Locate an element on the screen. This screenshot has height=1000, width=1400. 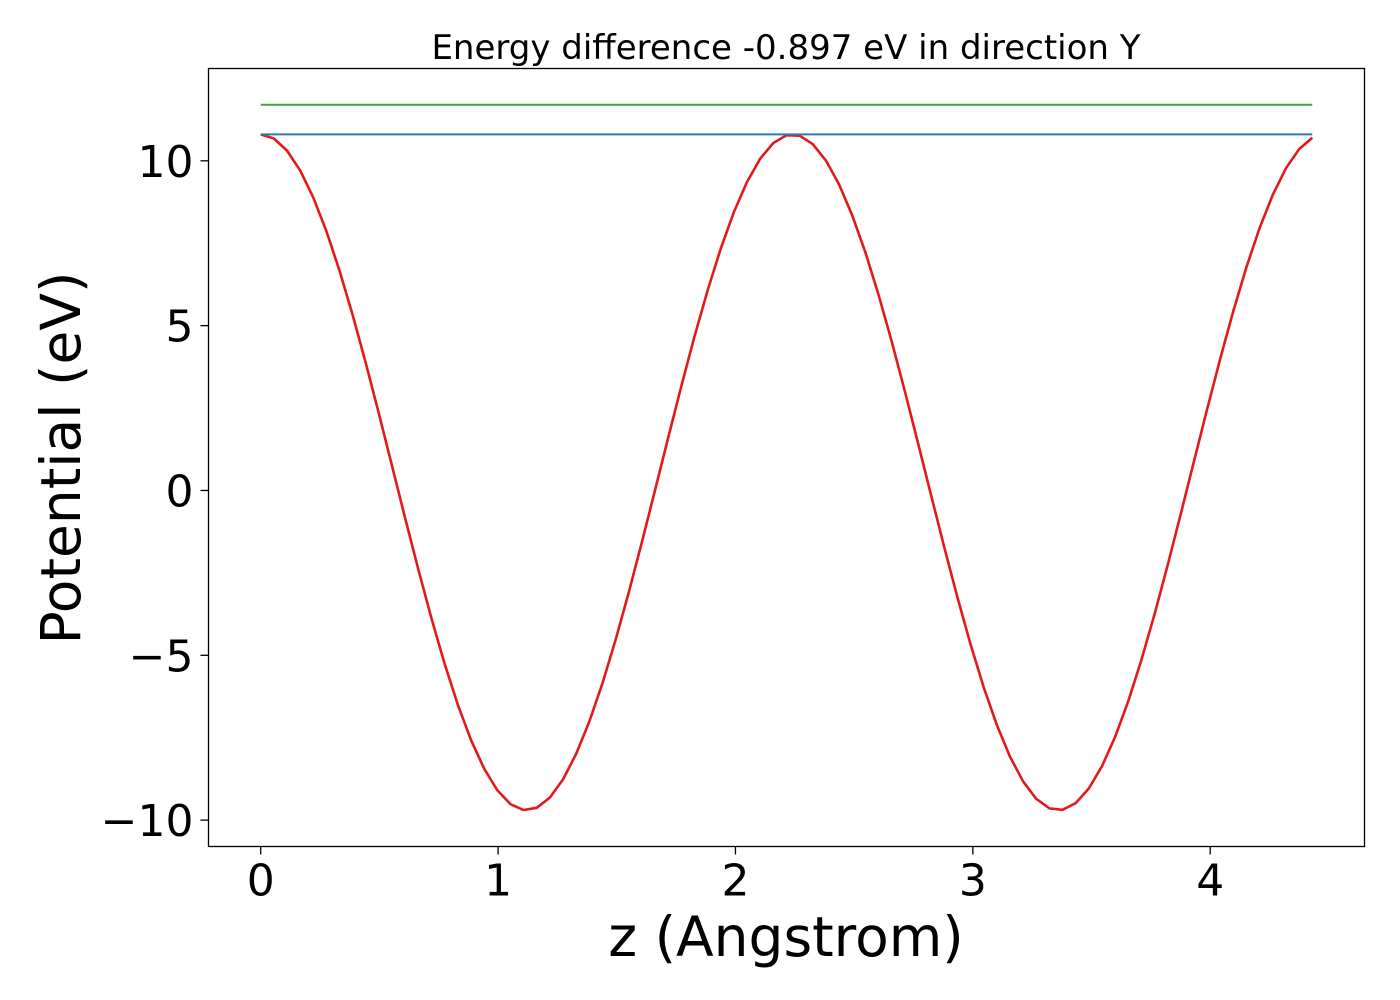
y-axis-label: Potential (eV) is located at coordinates (61, 458).